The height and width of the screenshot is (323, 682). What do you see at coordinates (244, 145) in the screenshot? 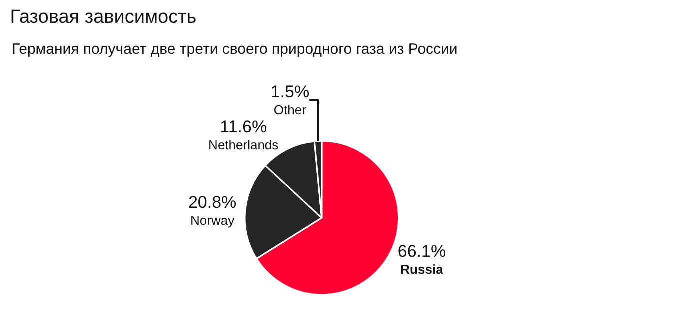
I see `slice-label: Netherlands` at bounding box center [244, 145].